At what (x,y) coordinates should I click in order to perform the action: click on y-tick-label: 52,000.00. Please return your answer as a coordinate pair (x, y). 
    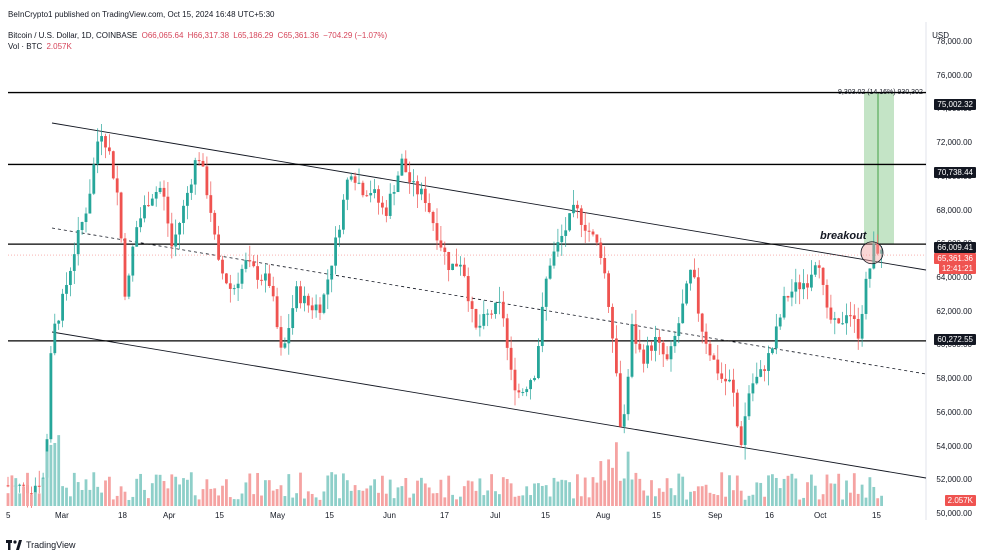
    Looking at the image, I should click on (954, 480).